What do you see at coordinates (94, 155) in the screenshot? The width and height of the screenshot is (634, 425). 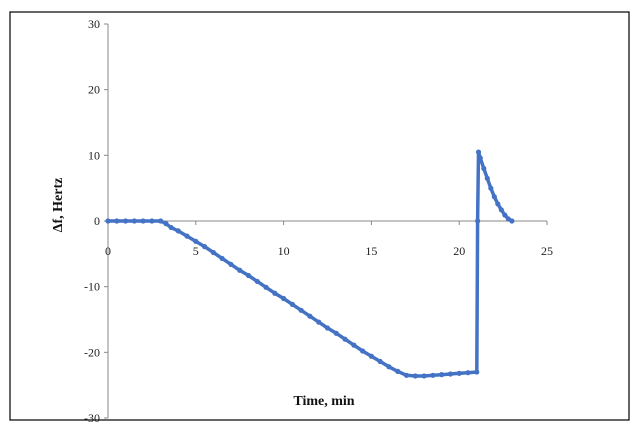 I see `y-tick-label: 10` at bounding box center [94, 155].